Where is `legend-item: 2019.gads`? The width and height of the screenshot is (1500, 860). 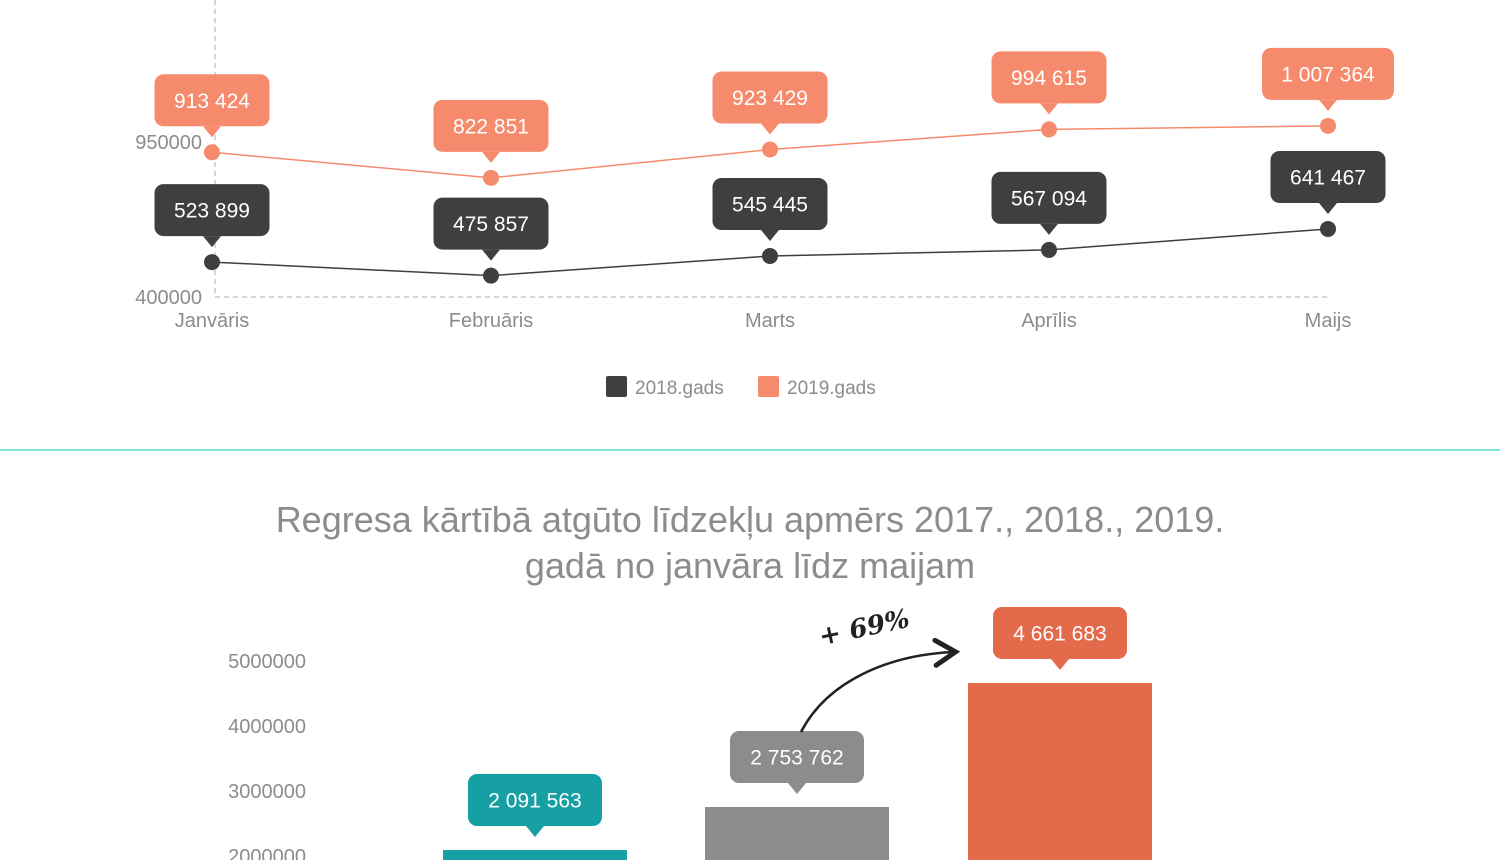
legend-item: 2019.gads is located at coordinates (817, 387).